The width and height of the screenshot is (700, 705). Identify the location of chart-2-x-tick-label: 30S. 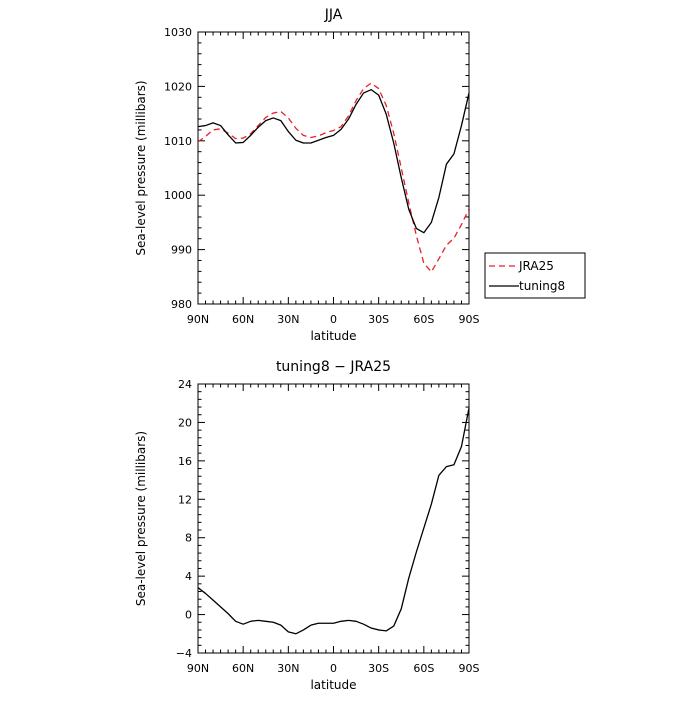
(378, 668).